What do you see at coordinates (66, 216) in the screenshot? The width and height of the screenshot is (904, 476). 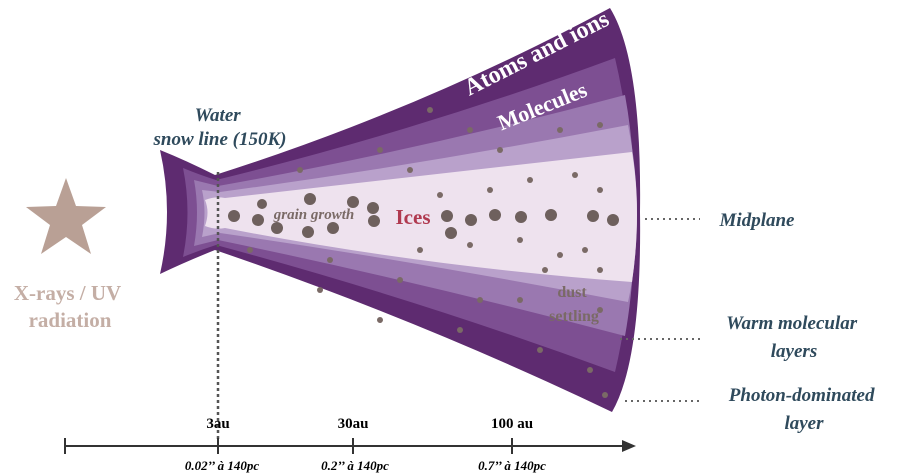 I see `star` at bounding box center [66, 216].